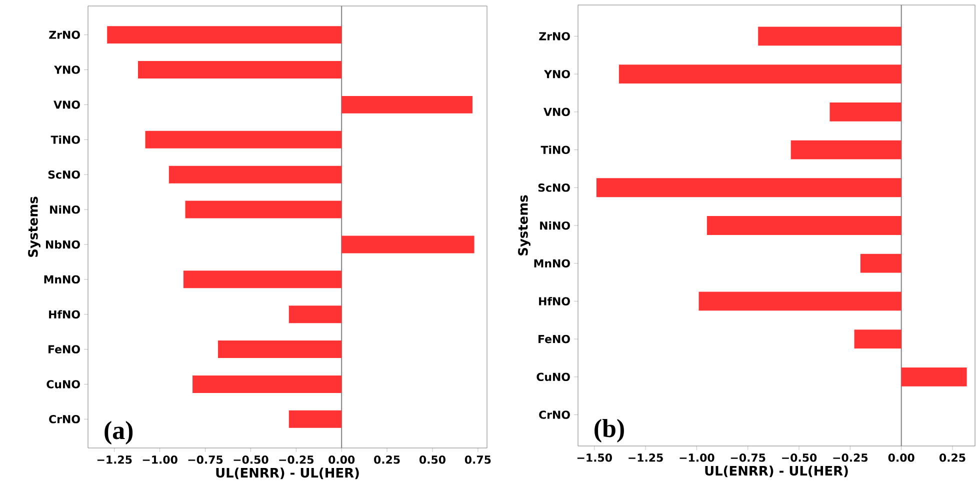 The image size is (976, 495). I want to click on x-tick-label: 0.75, so click(477, 460).